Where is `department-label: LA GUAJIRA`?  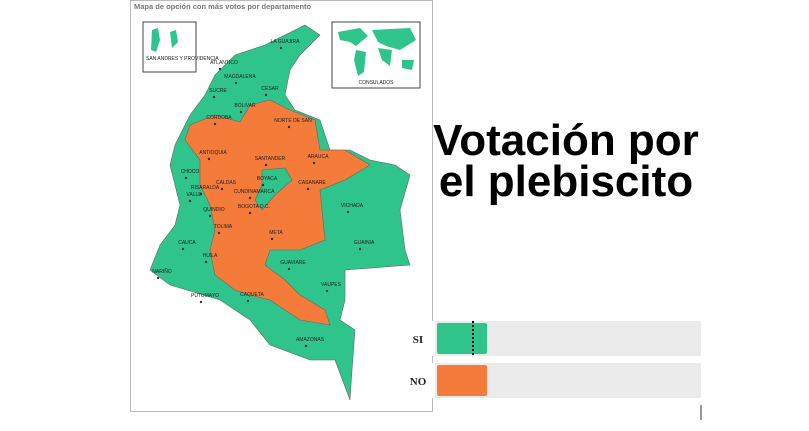 department-label: LA GUAJIRA is located at coordinates (286, 42).